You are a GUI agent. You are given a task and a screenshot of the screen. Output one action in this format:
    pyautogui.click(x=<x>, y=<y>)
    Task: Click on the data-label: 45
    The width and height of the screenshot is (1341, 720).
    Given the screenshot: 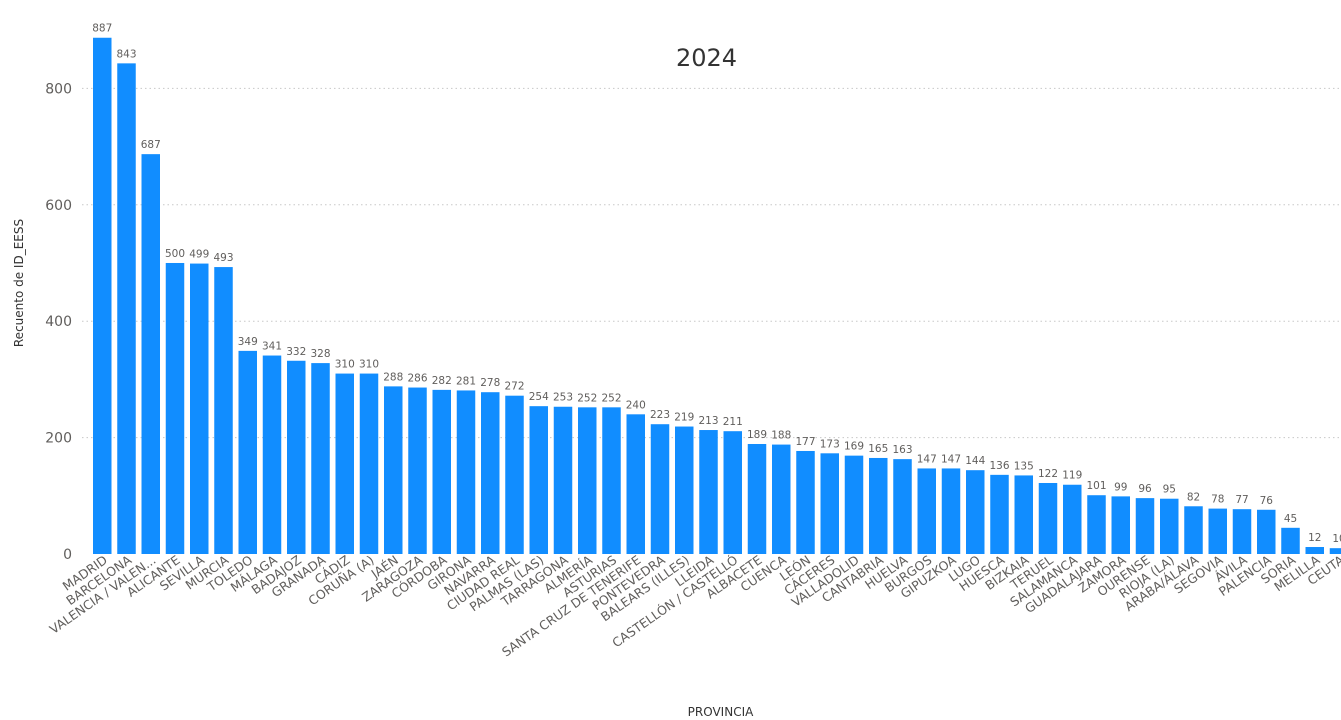 What is the action you would take?
    pyautogui.click(x=1290, y=519)
    